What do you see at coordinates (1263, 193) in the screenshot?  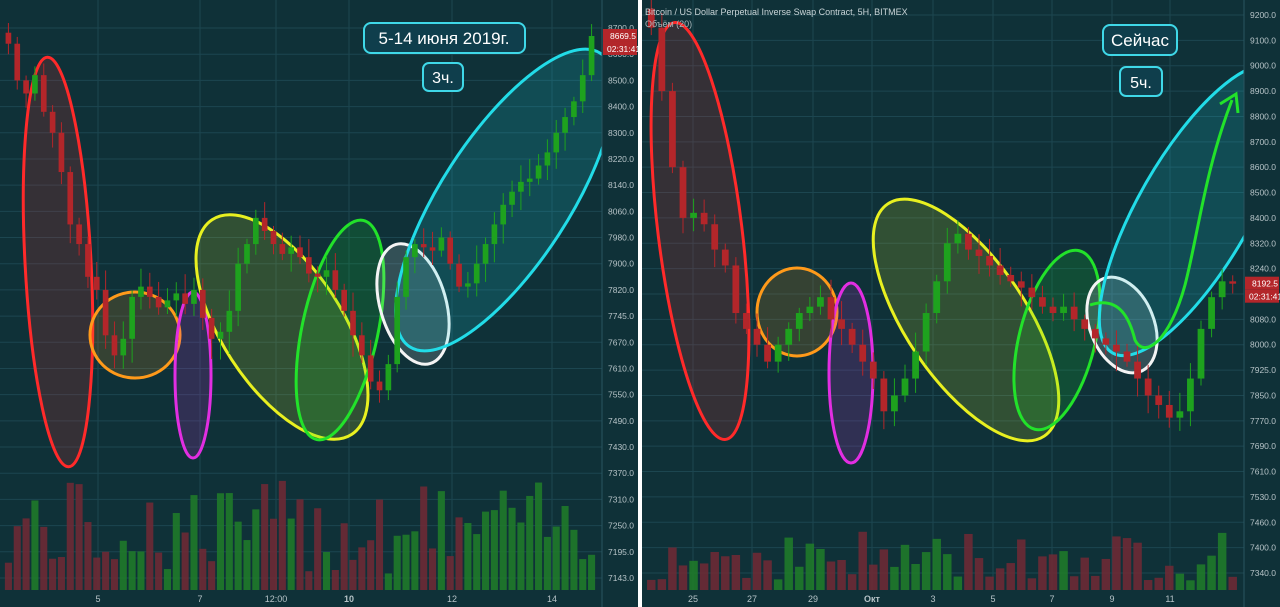 I see `y-tick-label: 8500.0` at bounding box center [1263, 193].